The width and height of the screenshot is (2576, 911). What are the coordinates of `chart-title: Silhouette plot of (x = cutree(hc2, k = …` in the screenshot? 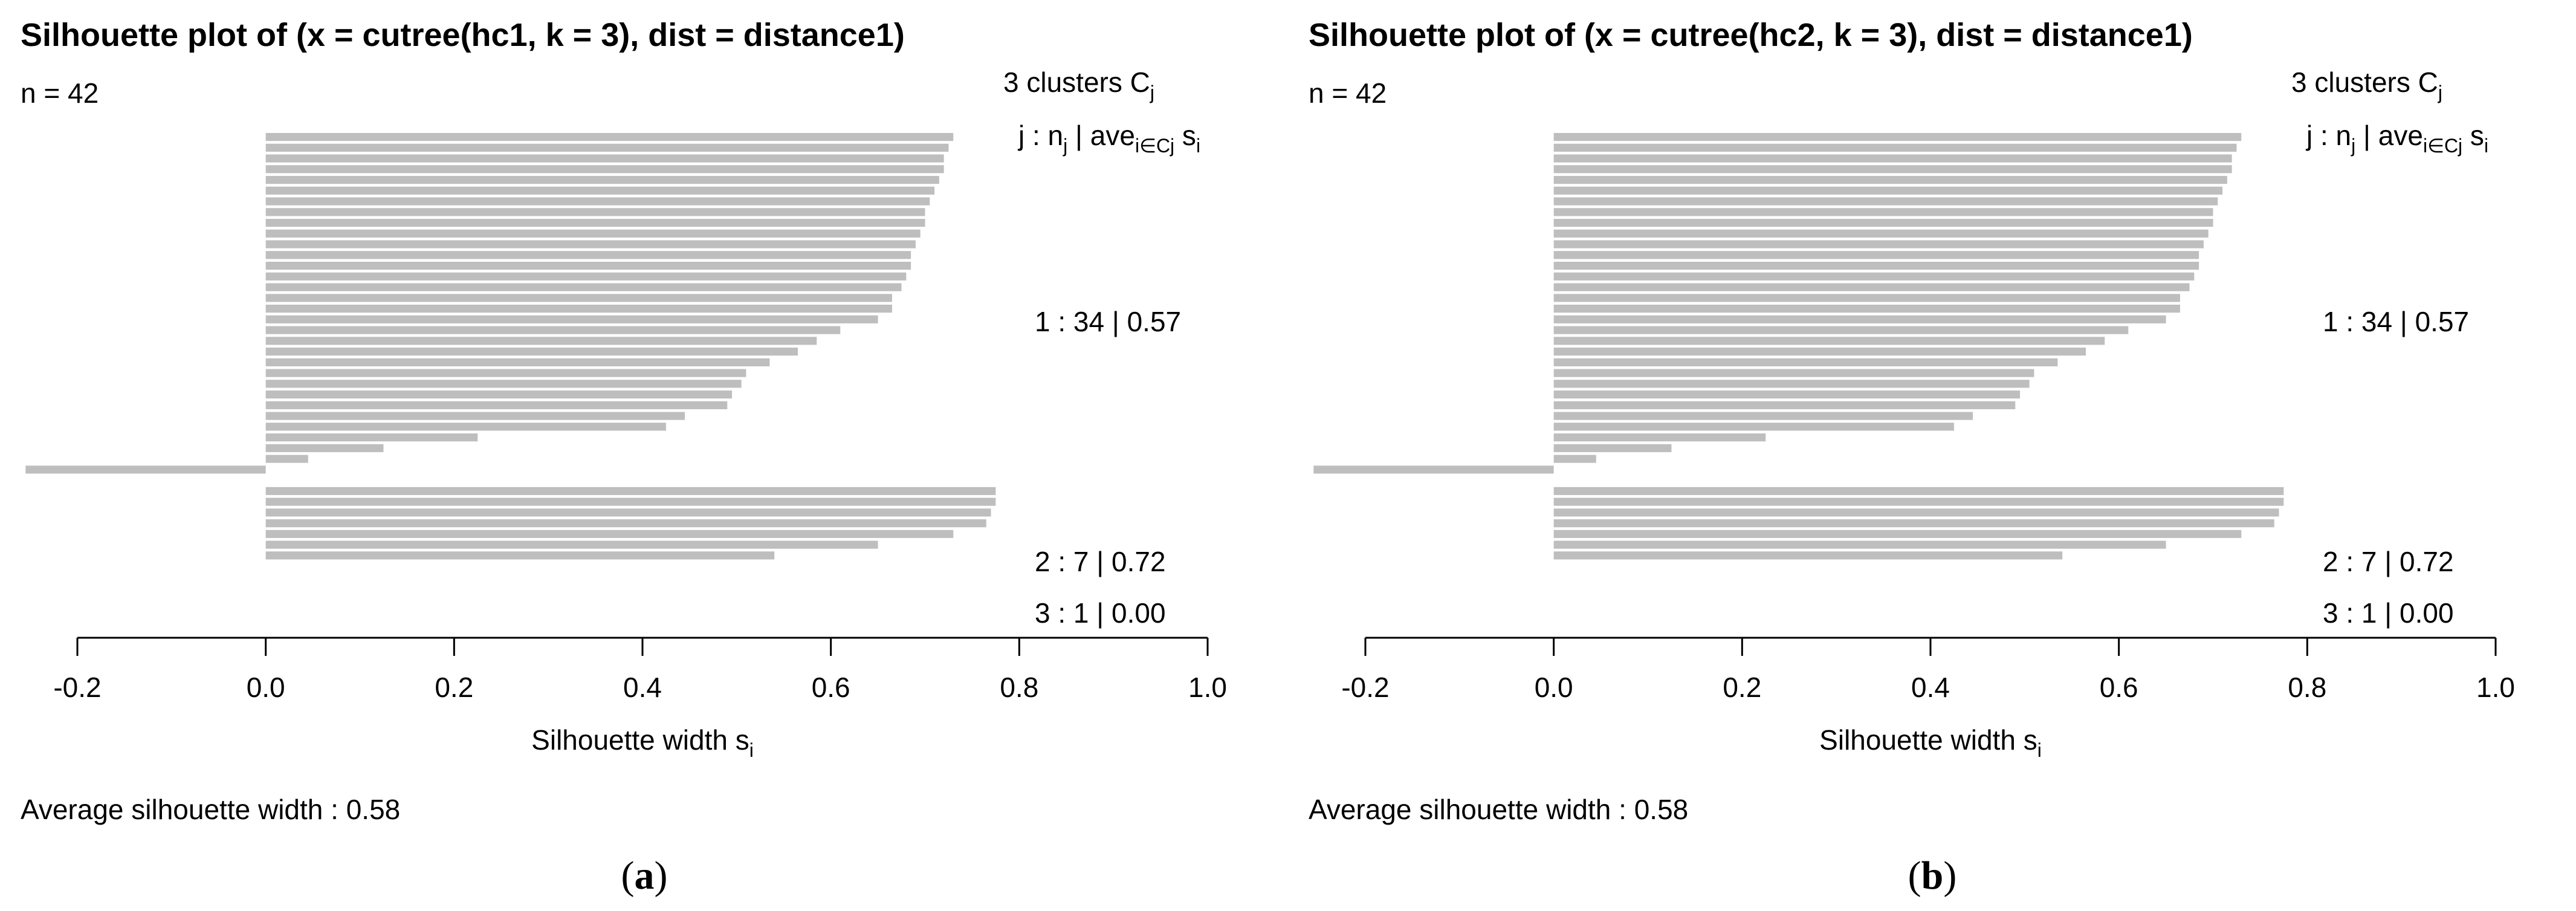 It's located at (1751, 35).